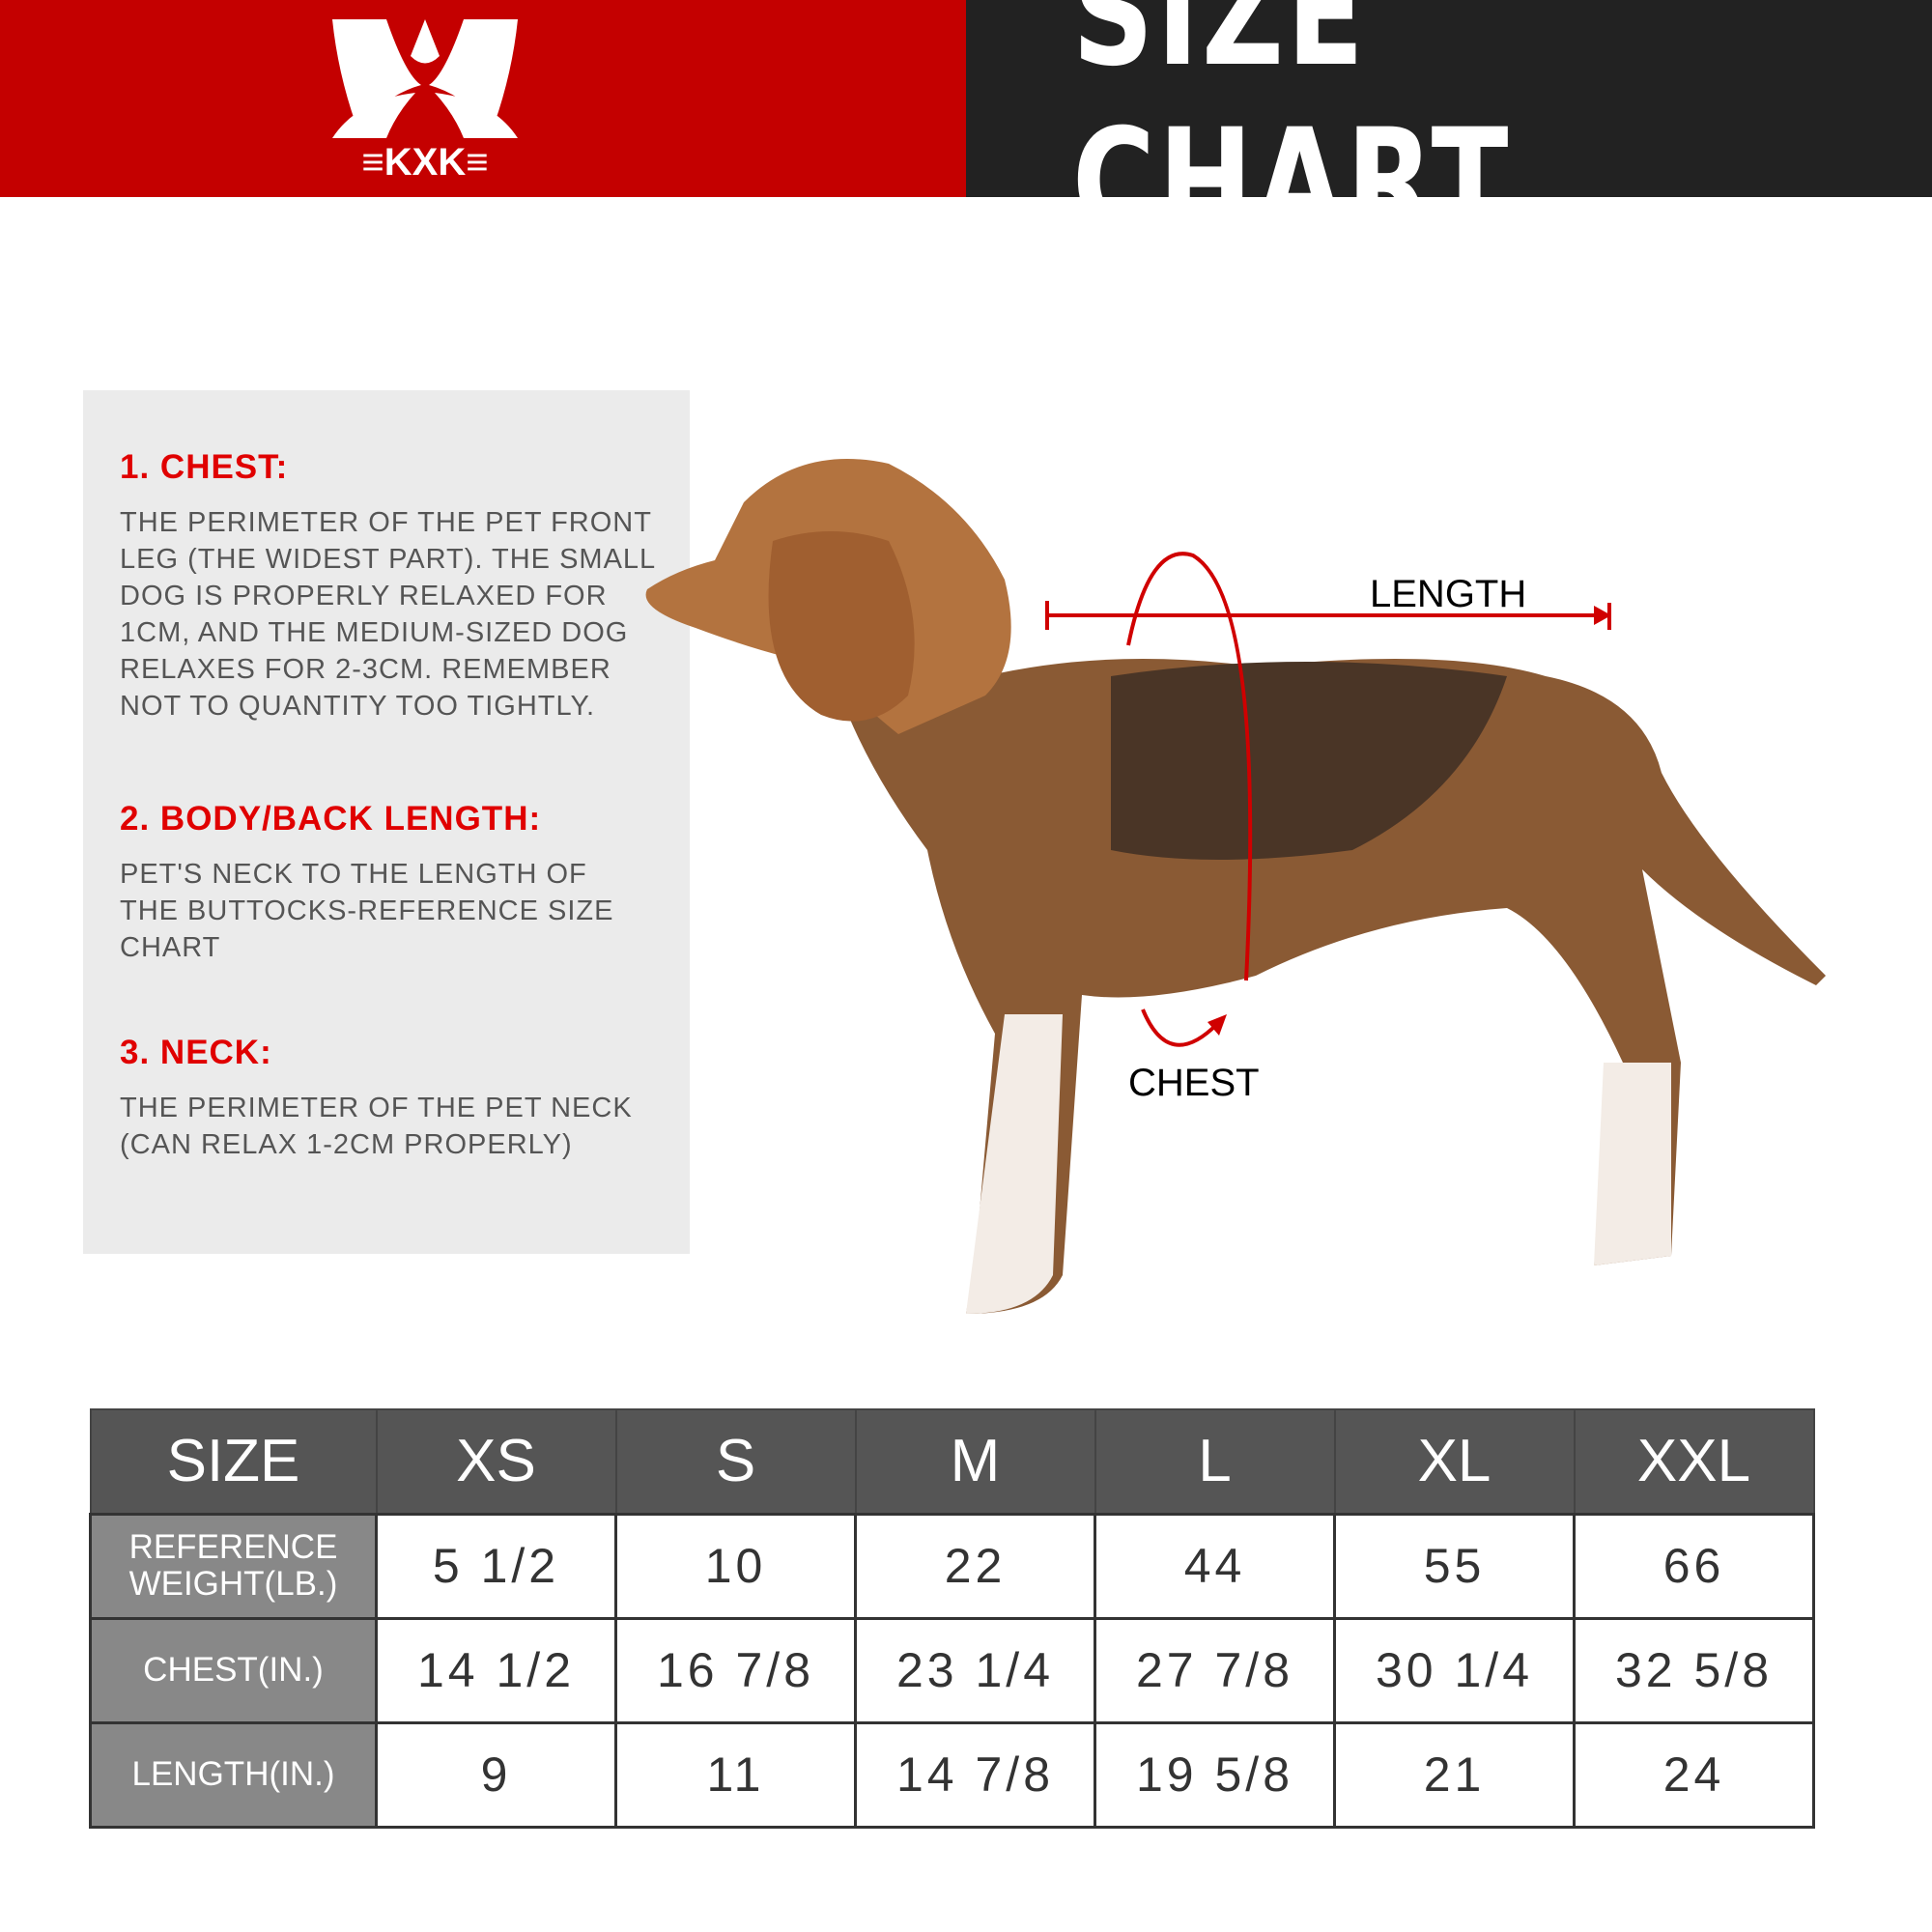 The image size is (1932, 1932). What do you see at coordinates (233, 1566) in the screenshot?
I see `row-header: REFERENCE WEIGHT(LB.)` at bounding box center [233, 1566].